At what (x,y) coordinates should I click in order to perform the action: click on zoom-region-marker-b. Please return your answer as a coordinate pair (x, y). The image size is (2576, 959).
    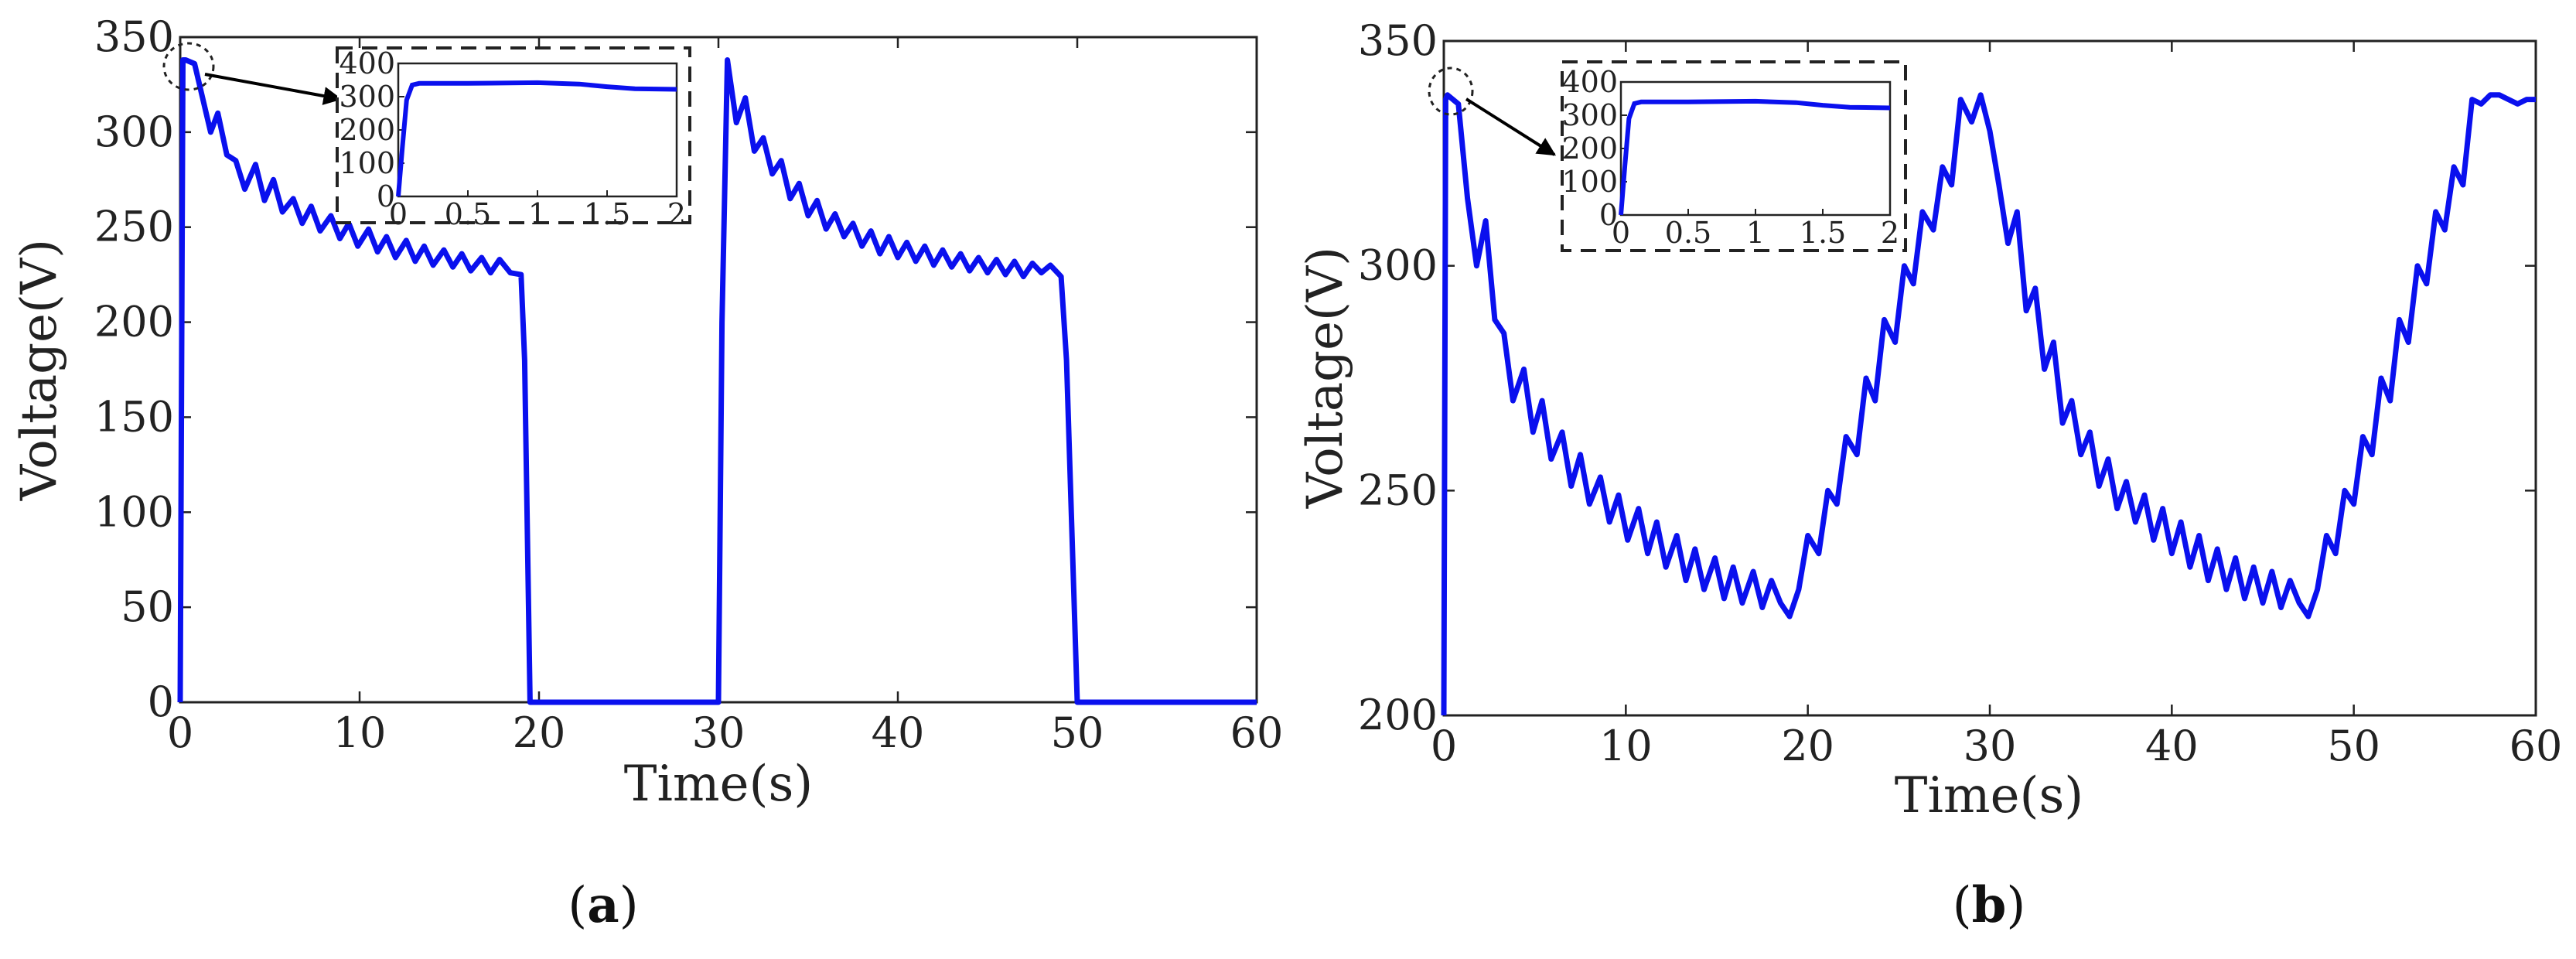
    Looking at the image, I should click on (1451, 91).